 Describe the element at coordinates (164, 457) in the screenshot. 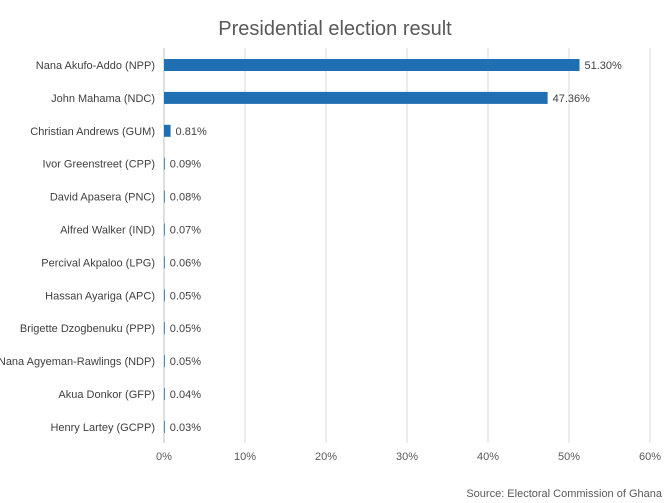

I see `x-tick-label: 0%` at that location.